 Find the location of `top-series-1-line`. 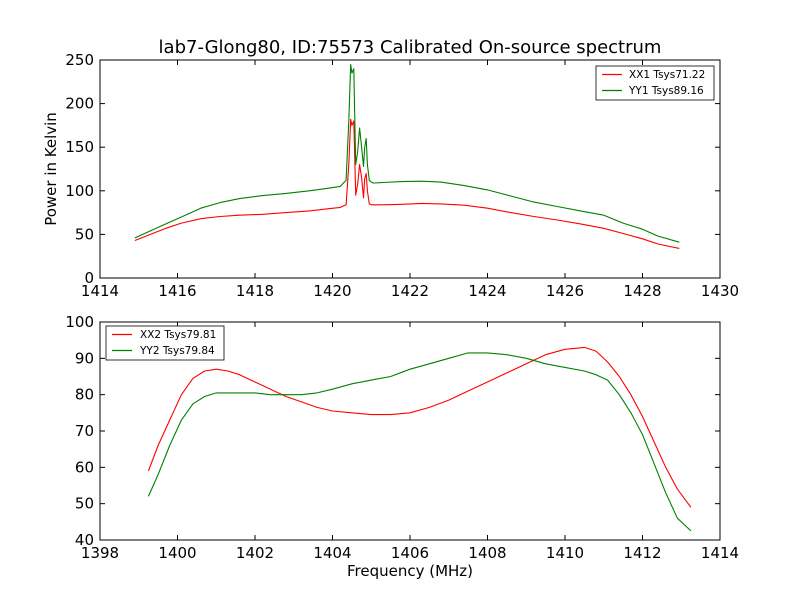

top-series-1-line is located at coordinates (407, 183).